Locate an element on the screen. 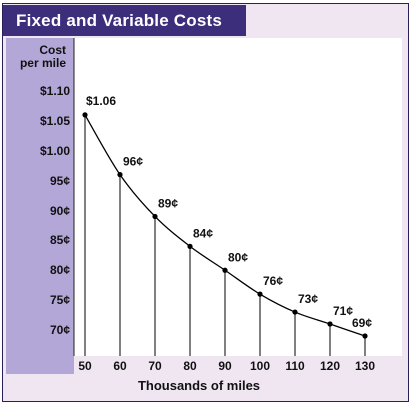  data-label: 69¢ is located at coordinates (362, 323).